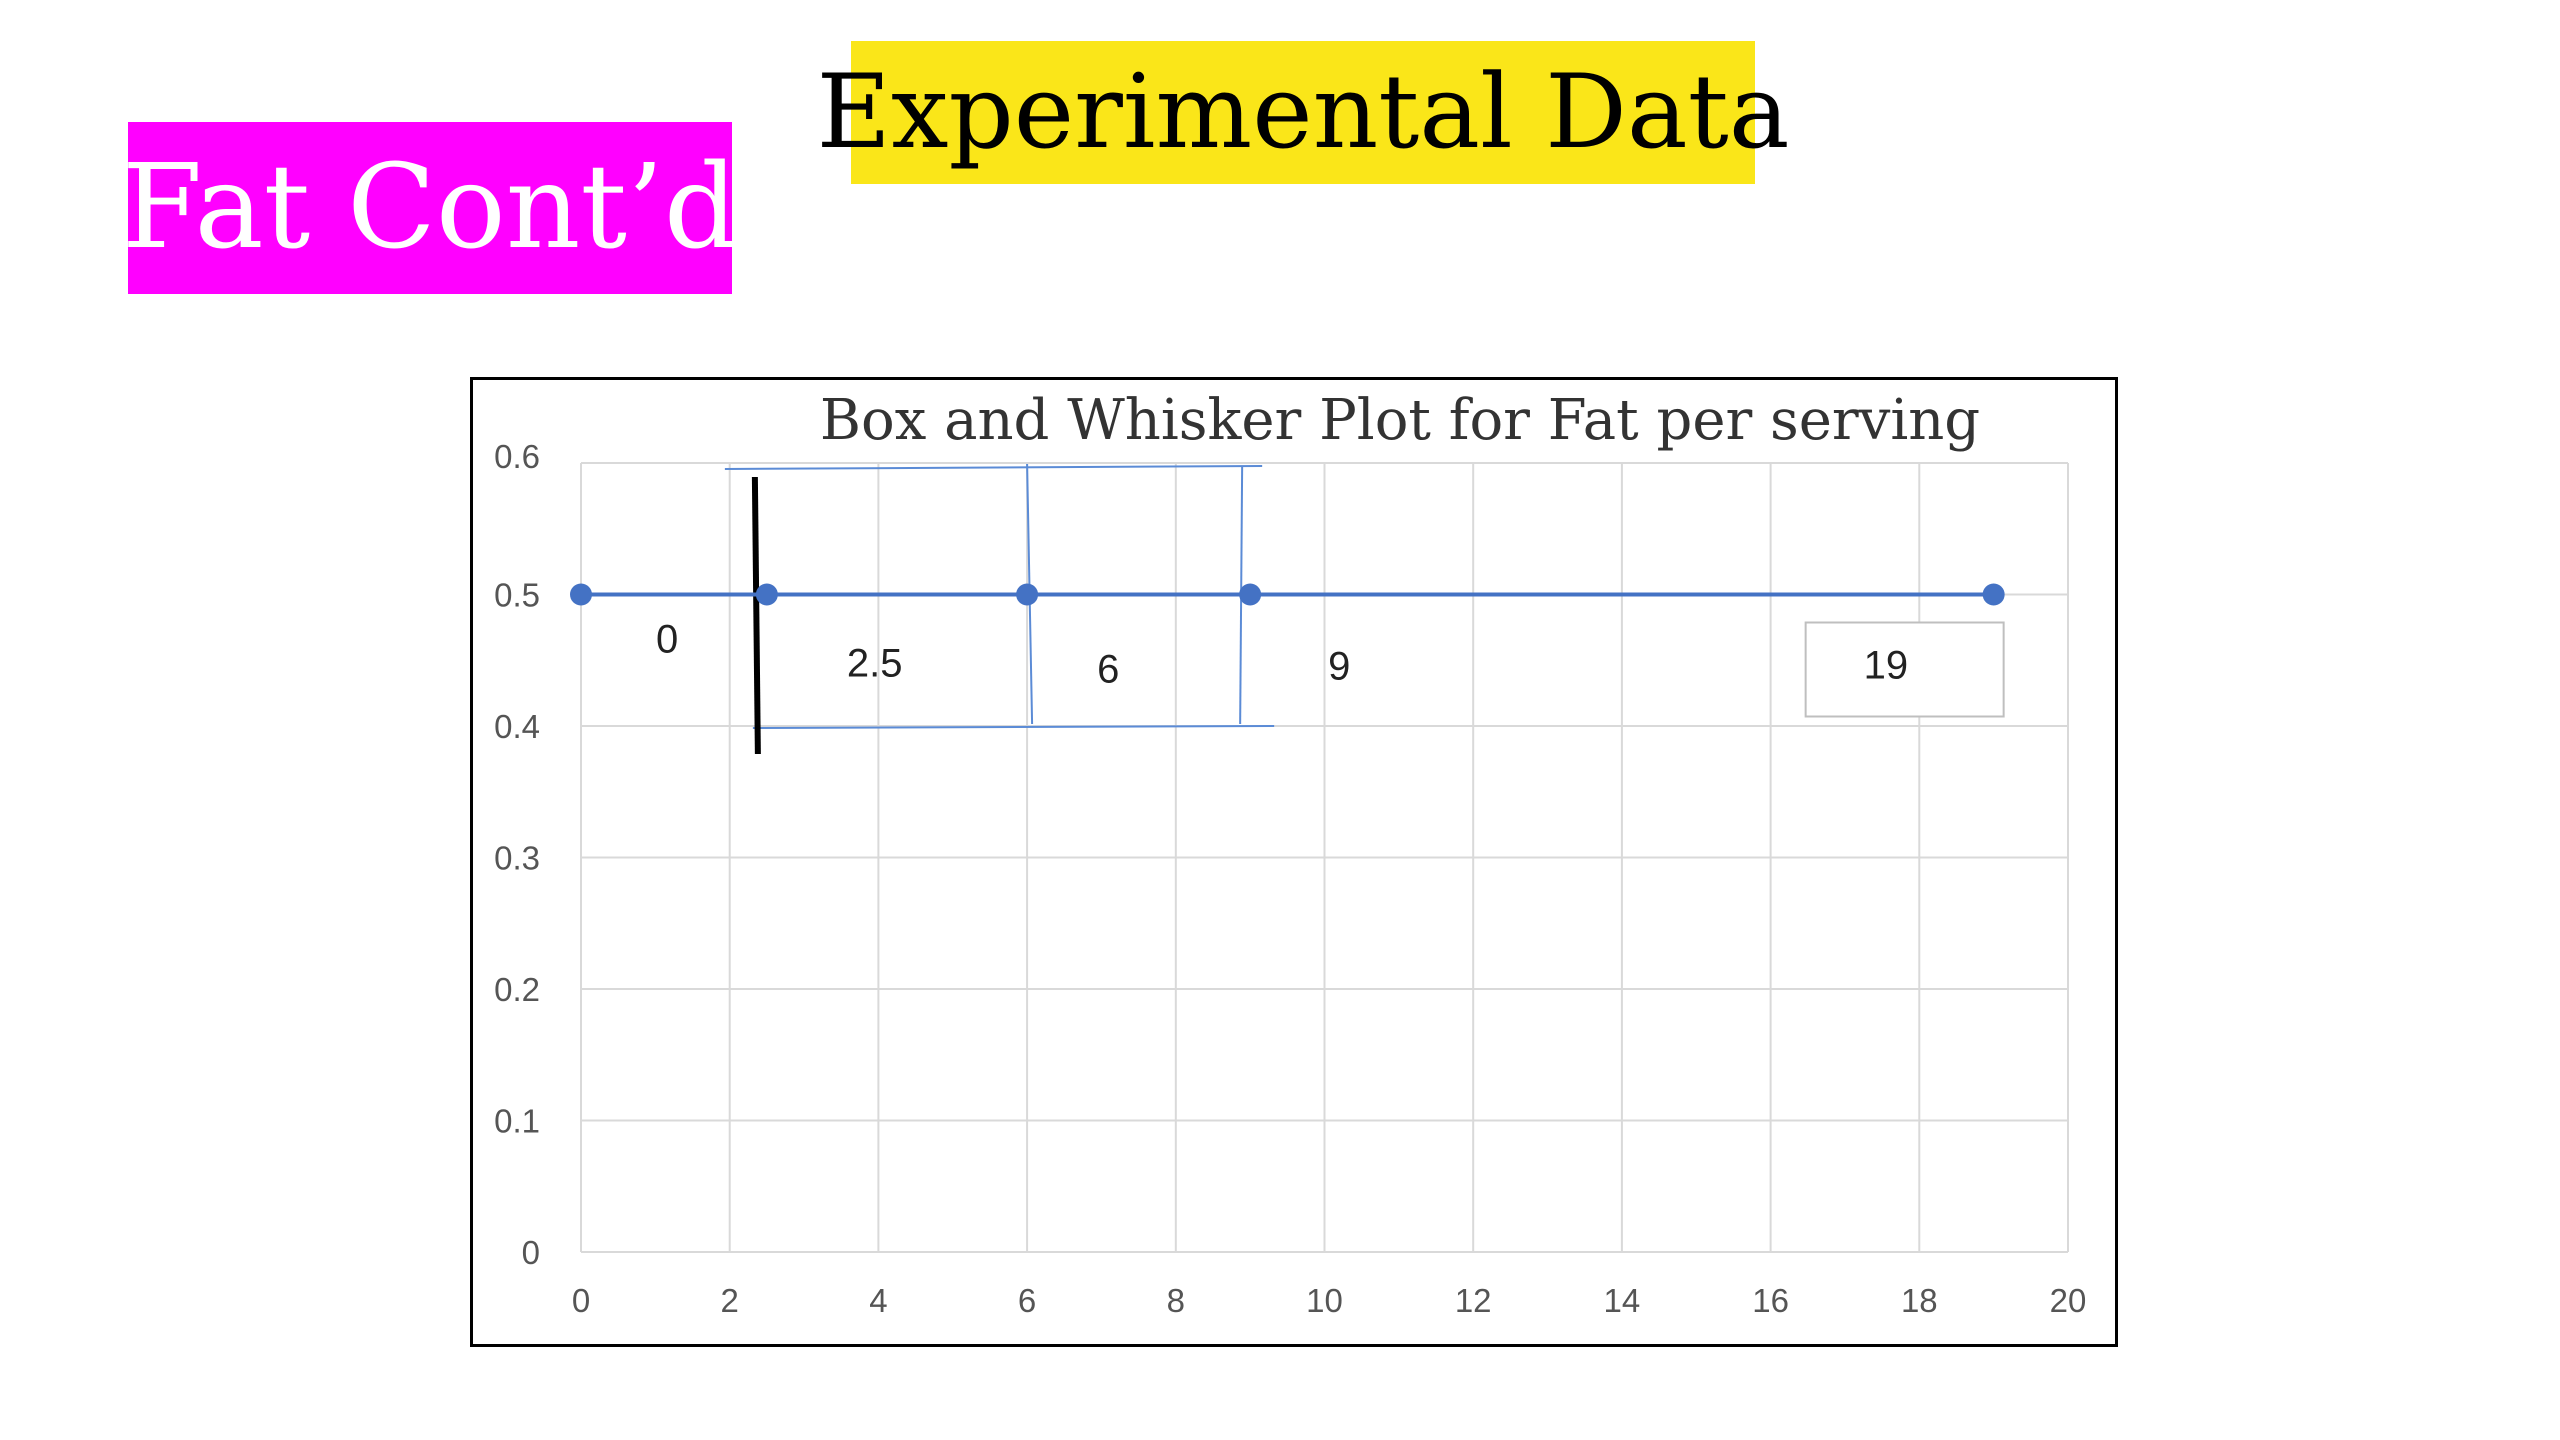 This screenshot has width=2560, height=1440. What do you see at coordinates (1886, 666) in the screenshot?
I see `data-label: 19` at bounding box center [1886, 666].